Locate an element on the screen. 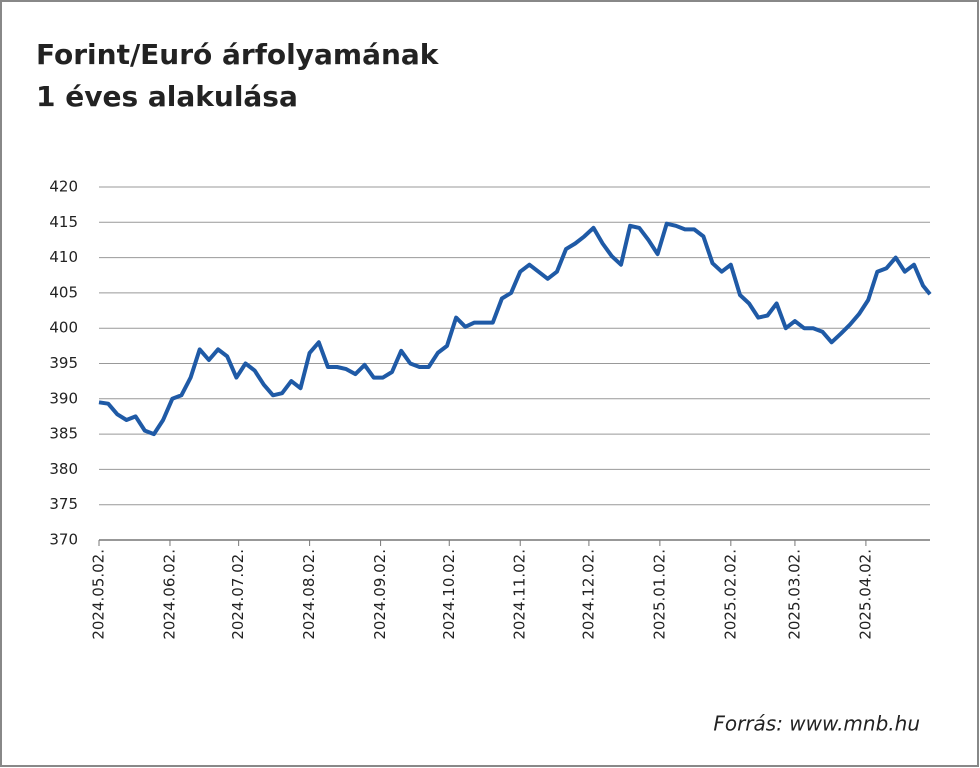 The width and height of the screenshot is (980, 768). x-tick-label: 2024.12.02. is located at coordinates (588, 594).